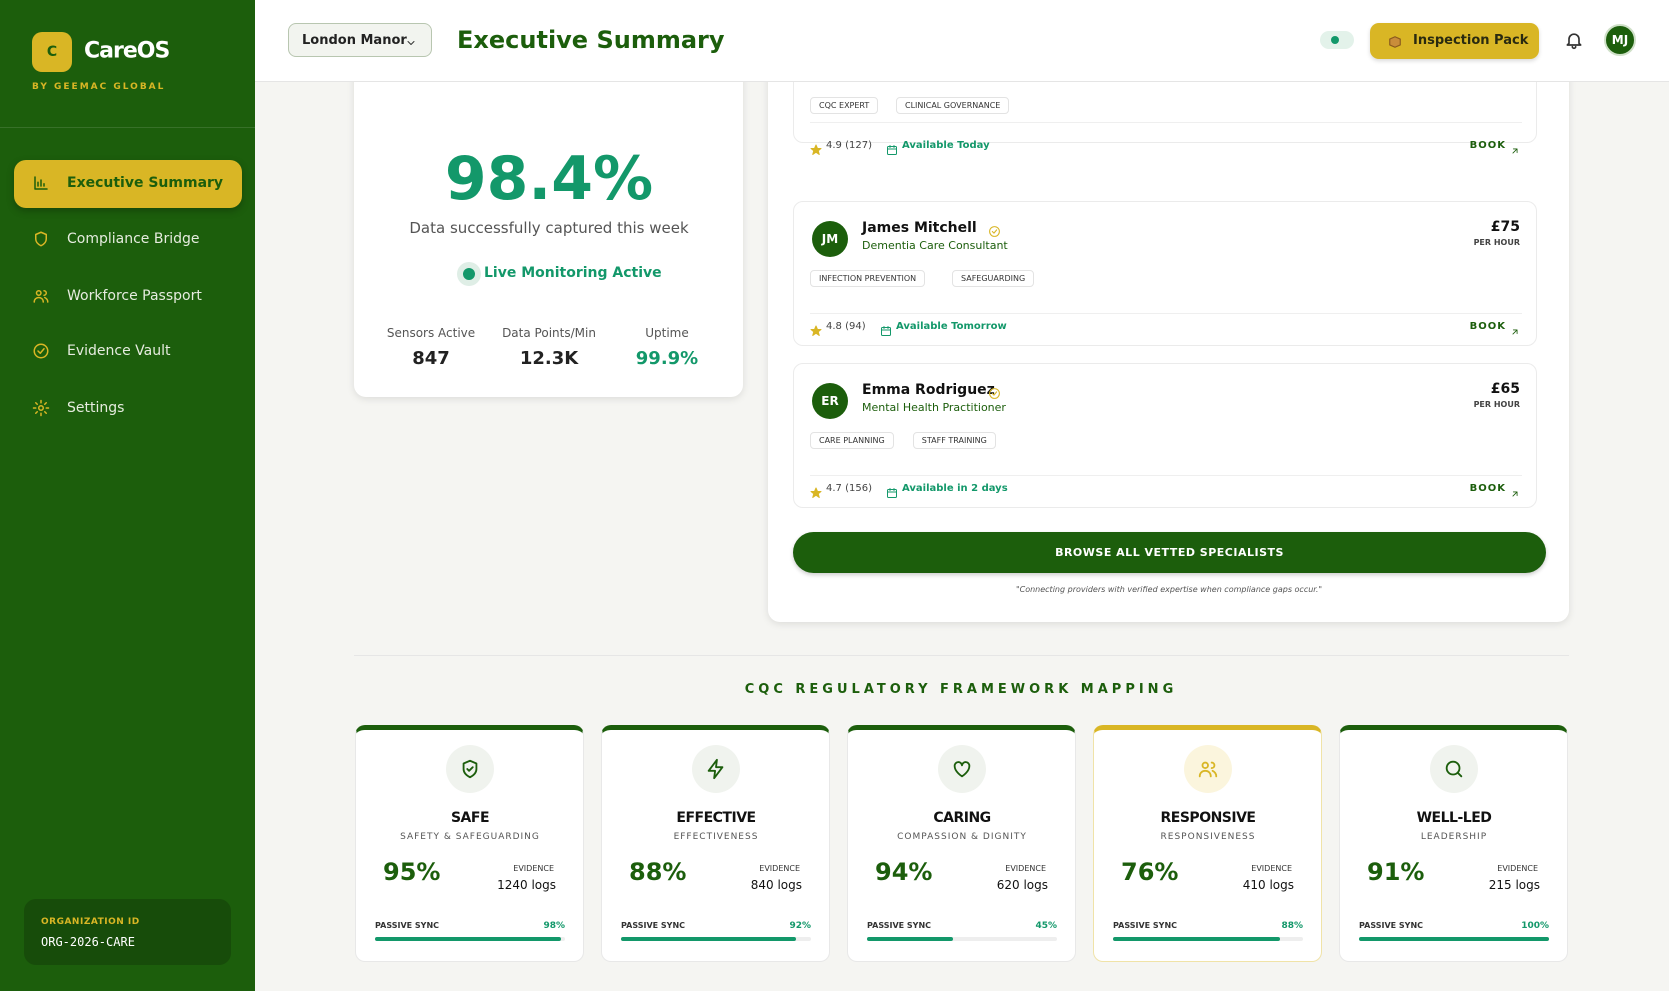 This screenshot has height=991, width=1669. Describe the element at coordinates (868, 278) in the screenshot. I see `tag: INFECTION PREVENTION` at that location.